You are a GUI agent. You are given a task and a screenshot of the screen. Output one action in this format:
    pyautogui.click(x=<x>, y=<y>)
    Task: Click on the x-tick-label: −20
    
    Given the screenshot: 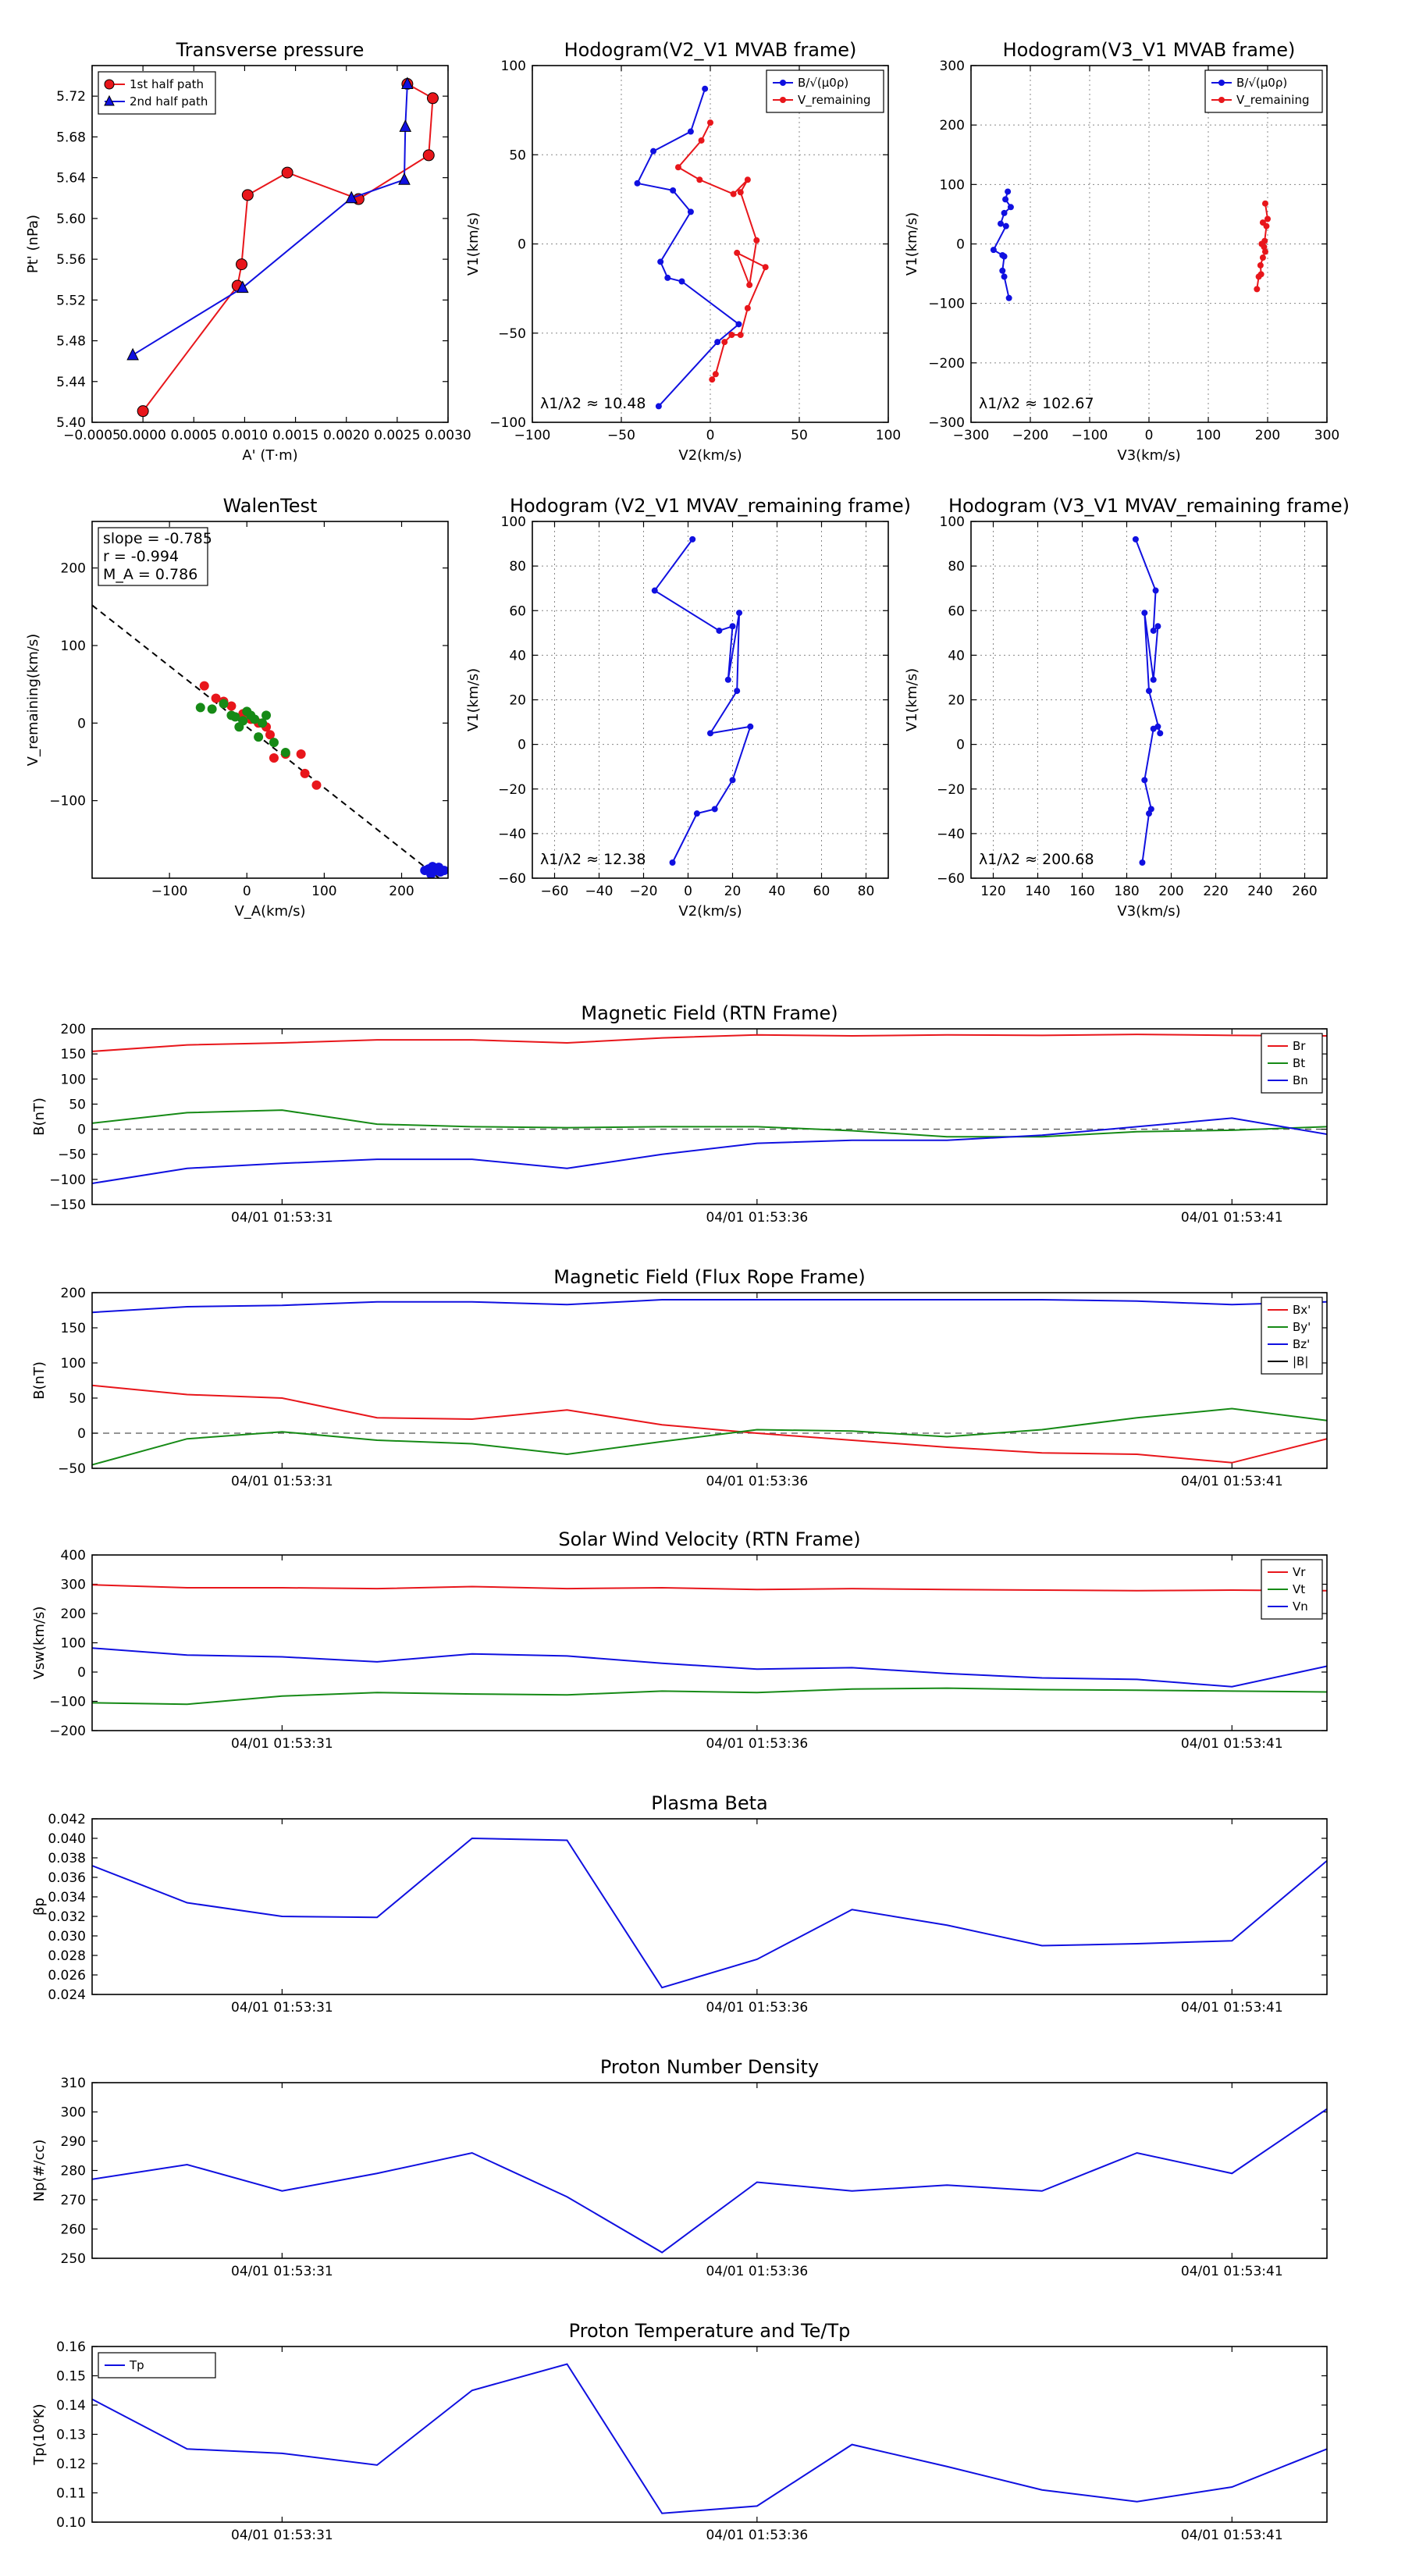 What is the action you would take?
    pyautogui.click(x=644, y=891)
    